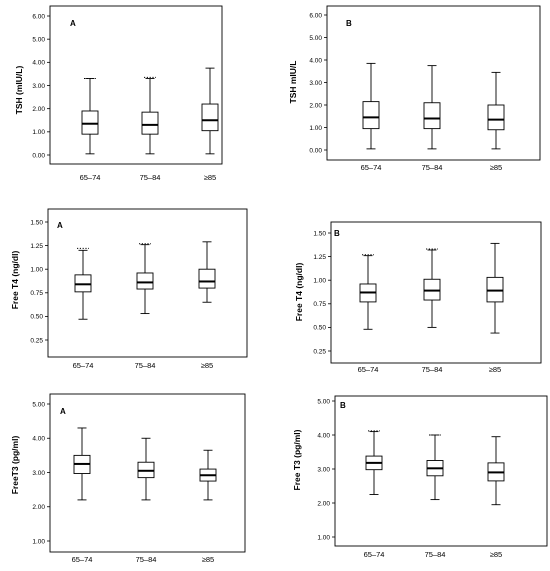  What do you see at coordinates (293, 82) in the screenshot?
I see `y-axis-label: TSH mIU/L` at bounding box center [293, 82].